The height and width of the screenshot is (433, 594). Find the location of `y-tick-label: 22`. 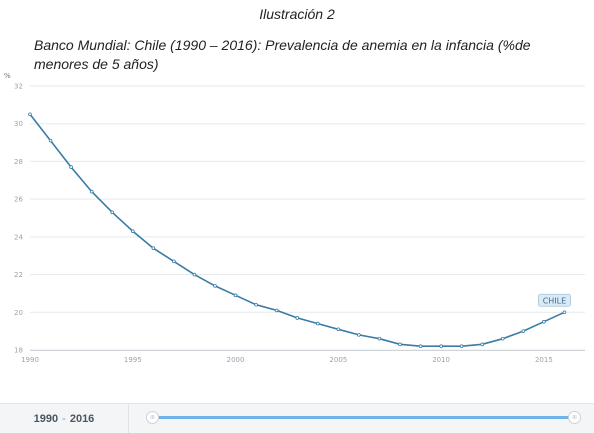

y-tick-label: 22 is located at coordinates (18, 275).